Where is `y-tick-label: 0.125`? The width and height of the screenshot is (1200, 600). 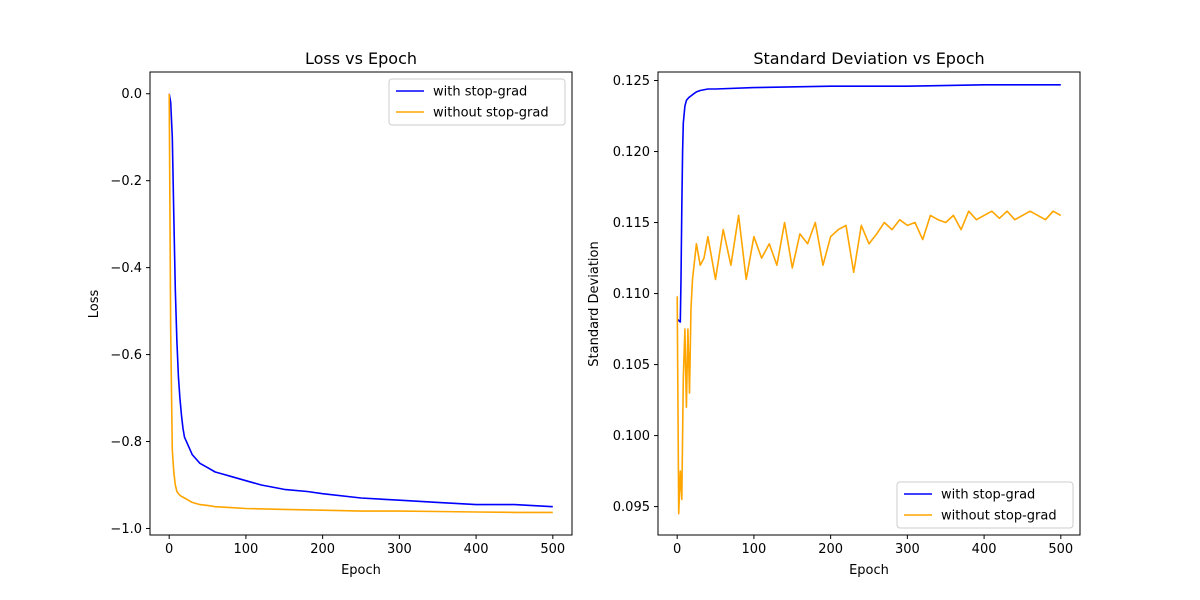
y-tick-label: 0.125 is located at coordinates (631, 81).